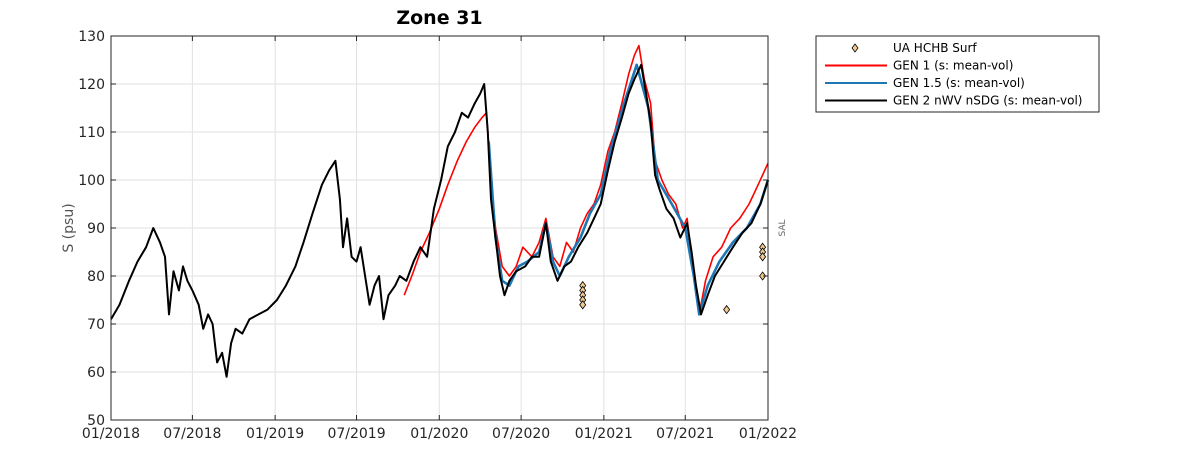 This screenshot has width=1181, height=472. Describe the element at coordinates (768, 434) in the screenshot. I see `x-tick-label: 01/2022` at that location.